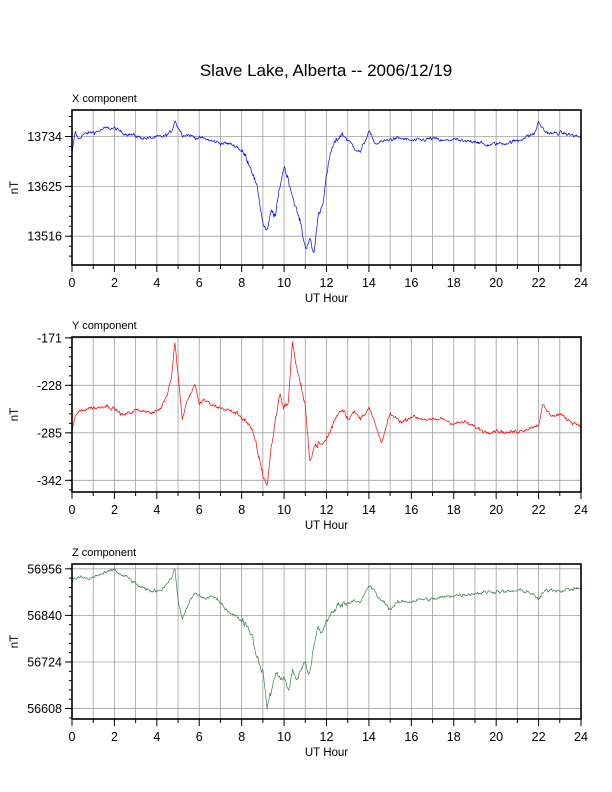  What do you see at coordinates (326, 70) in the screenshot?
I see `chart-title: Slave Lake, Alberta -- 2006/12/19` at bounding box center [326, 70].